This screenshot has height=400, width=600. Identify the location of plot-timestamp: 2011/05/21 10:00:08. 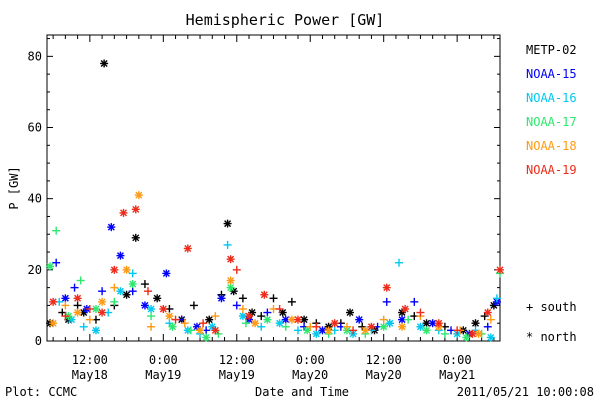
(525, 392).